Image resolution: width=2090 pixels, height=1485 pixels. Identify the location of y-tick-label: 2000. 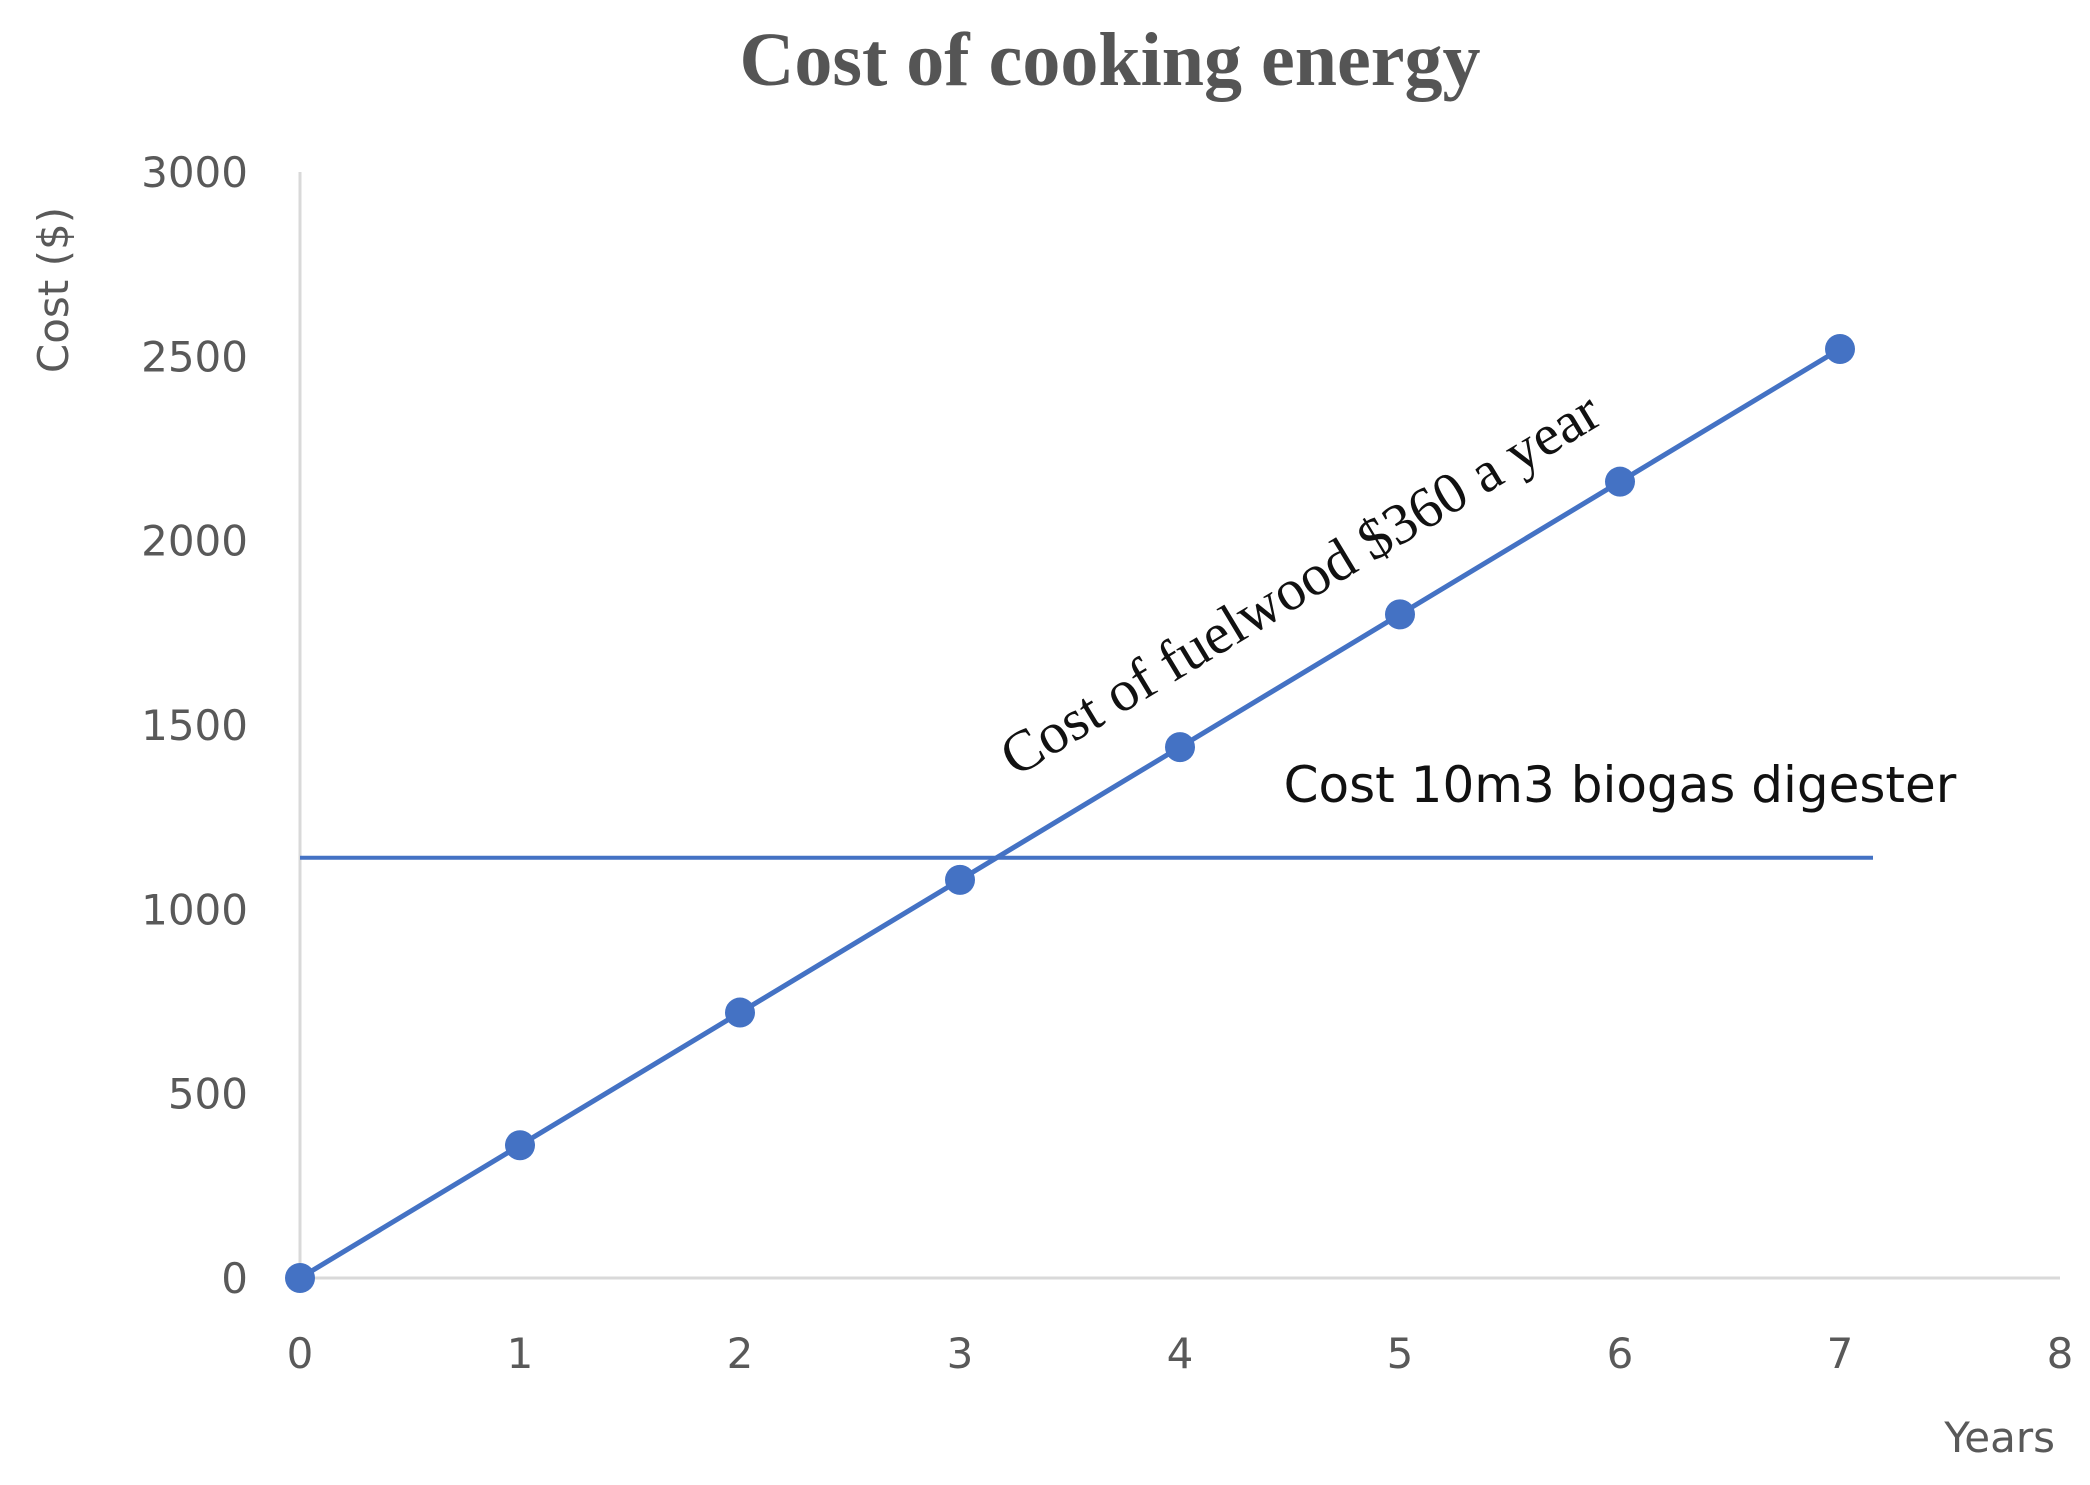
(194, 541).